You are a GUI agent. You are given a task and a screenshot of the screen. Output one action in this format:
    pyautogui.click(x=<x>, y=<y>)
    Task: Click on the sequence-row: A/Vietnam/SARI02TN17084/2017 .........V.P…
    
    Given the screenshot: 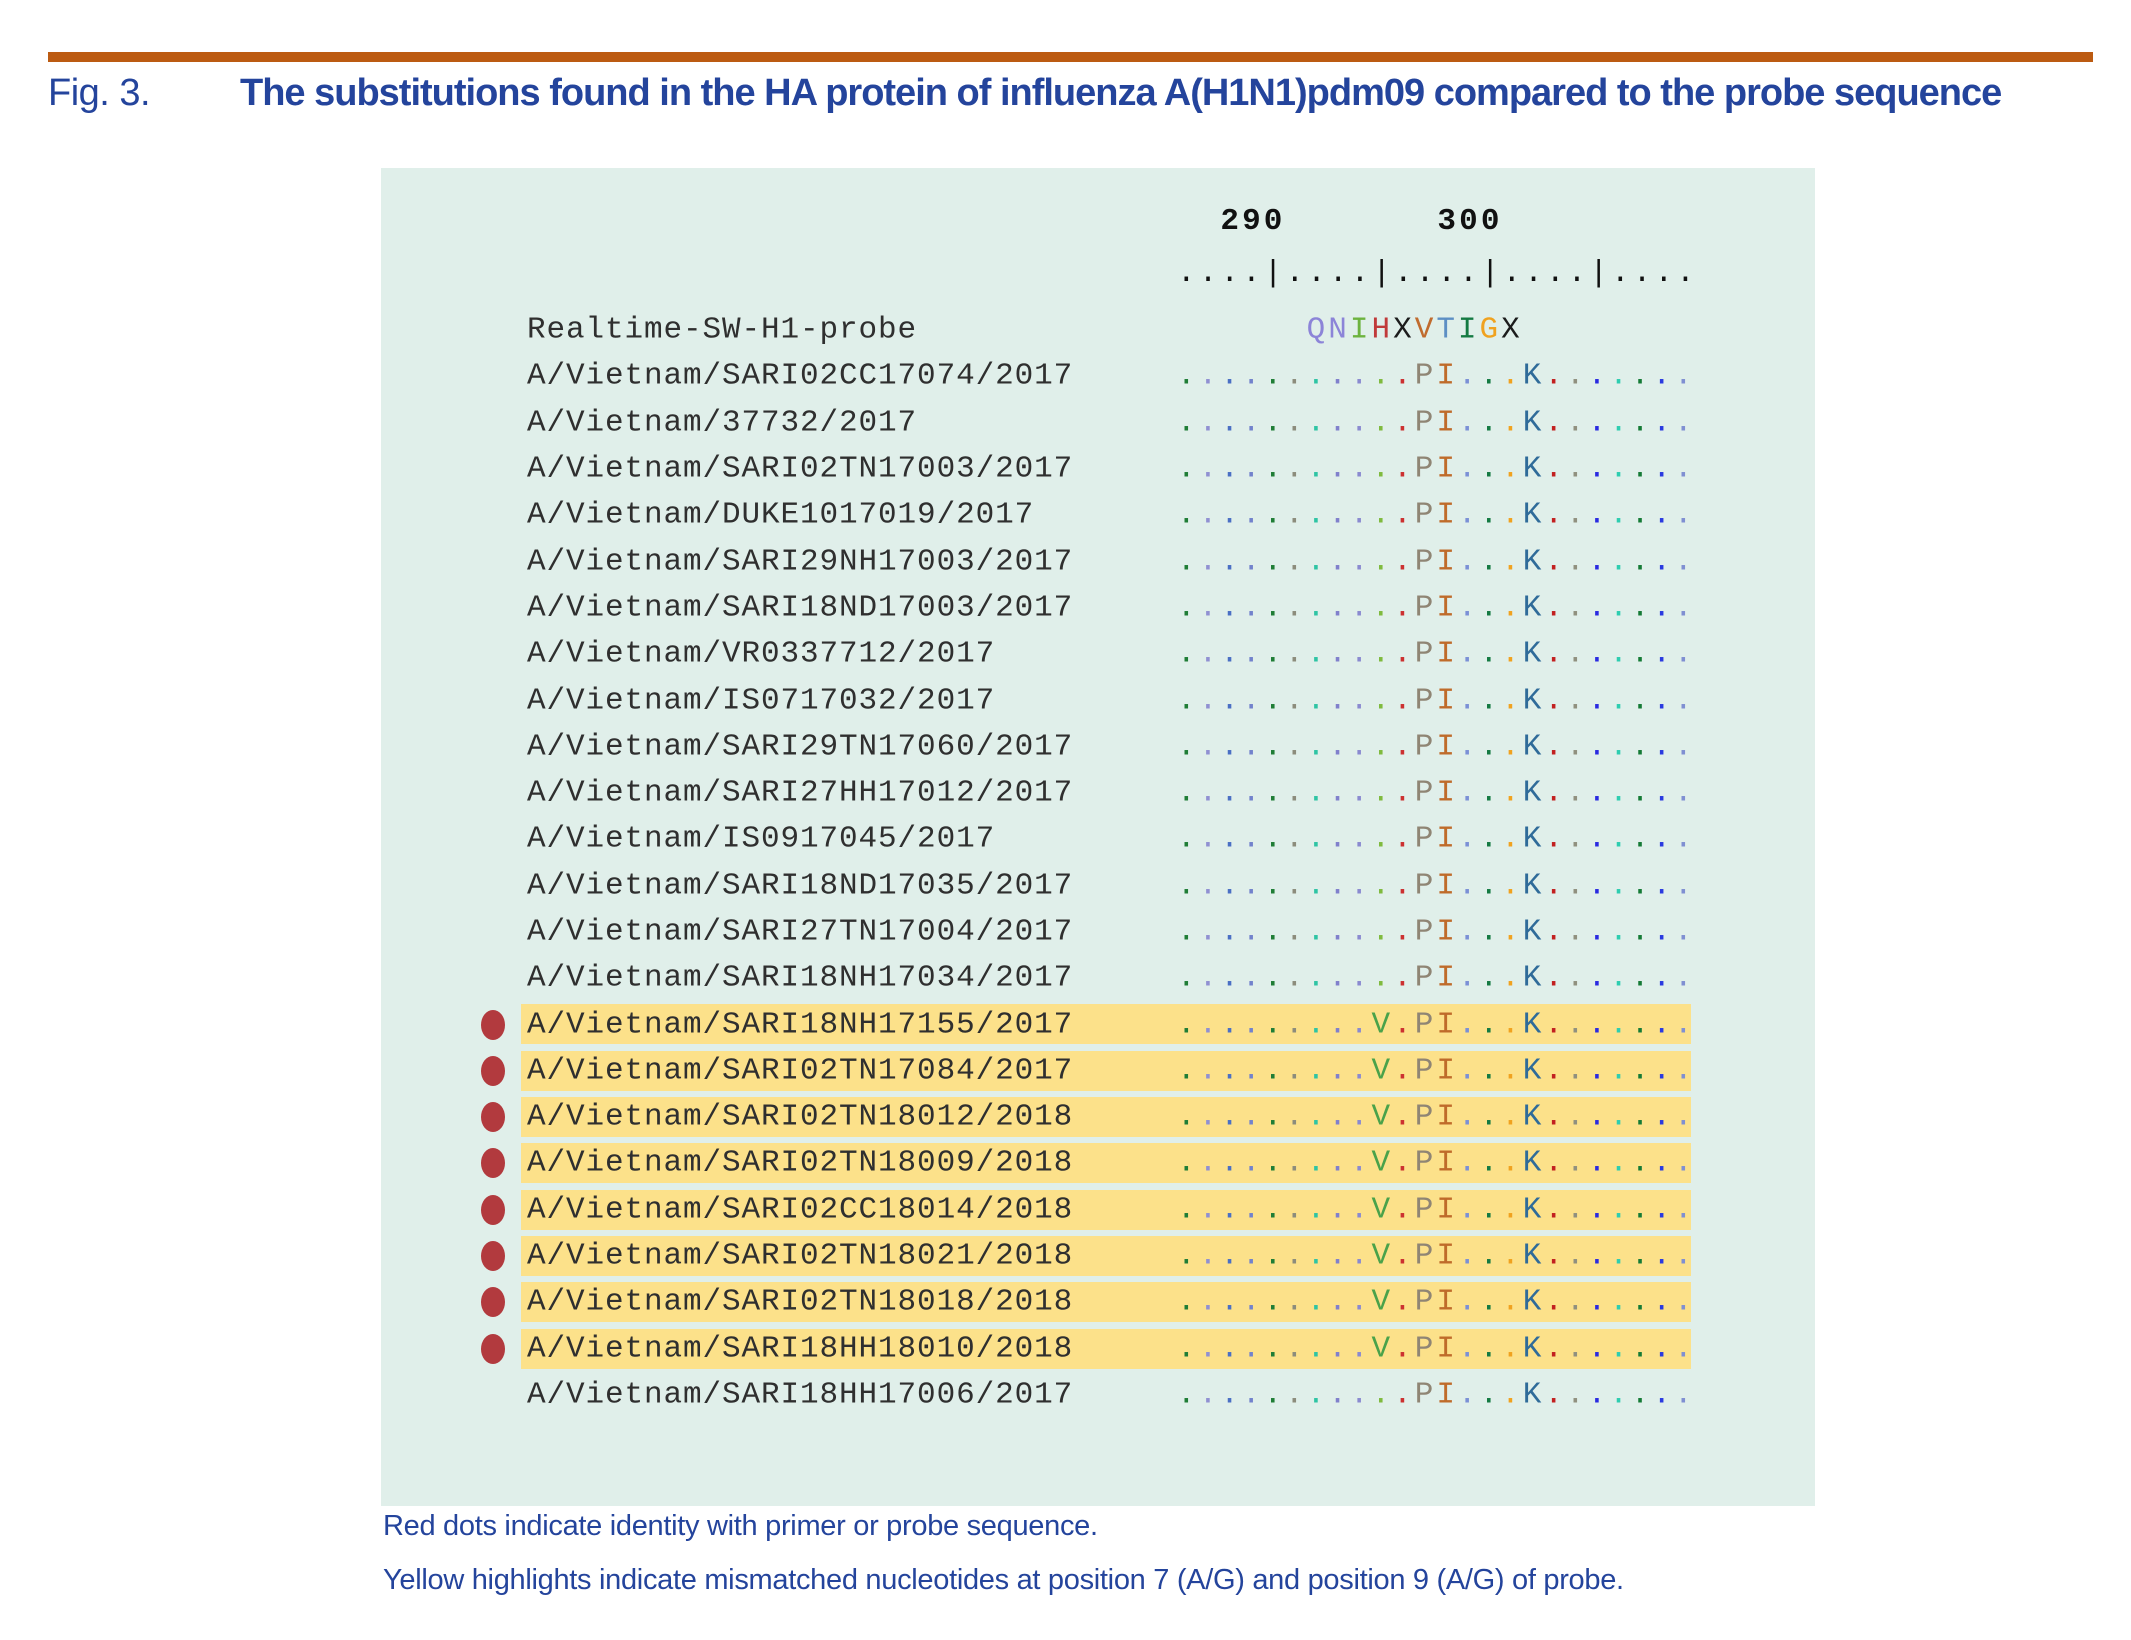 What is the action you would take?
    pyautogui.click(x=1098, y=1071)
    